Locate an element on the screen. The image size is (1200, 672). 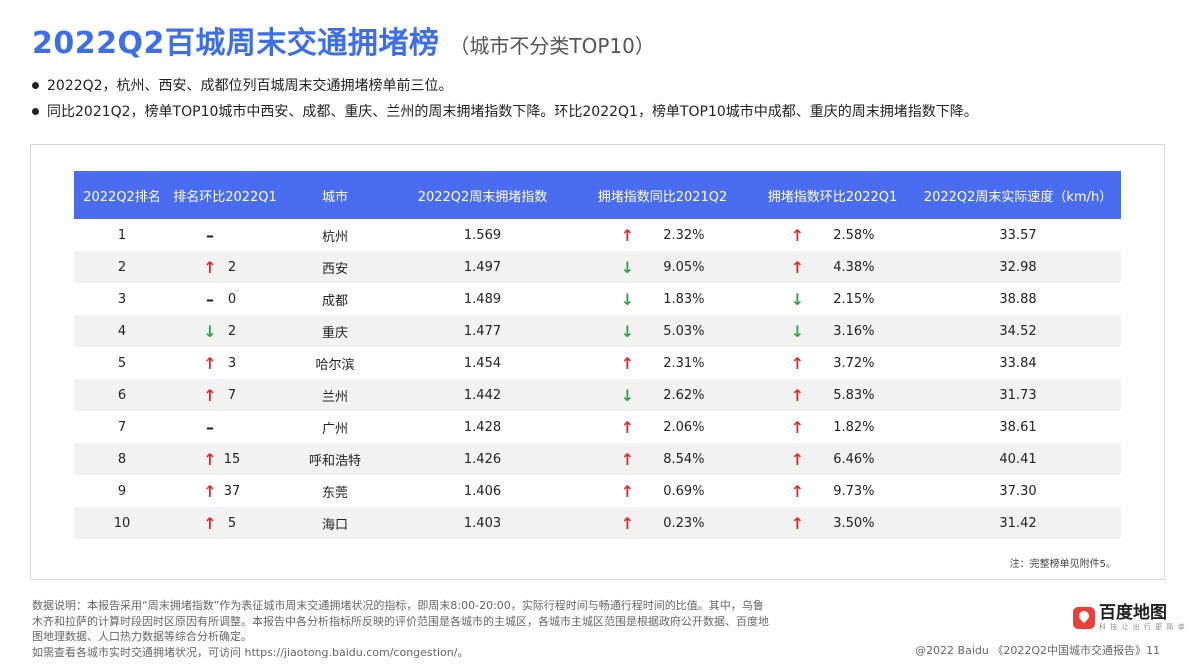
index-cell: 1.426 is located at coordinates (482, 459).